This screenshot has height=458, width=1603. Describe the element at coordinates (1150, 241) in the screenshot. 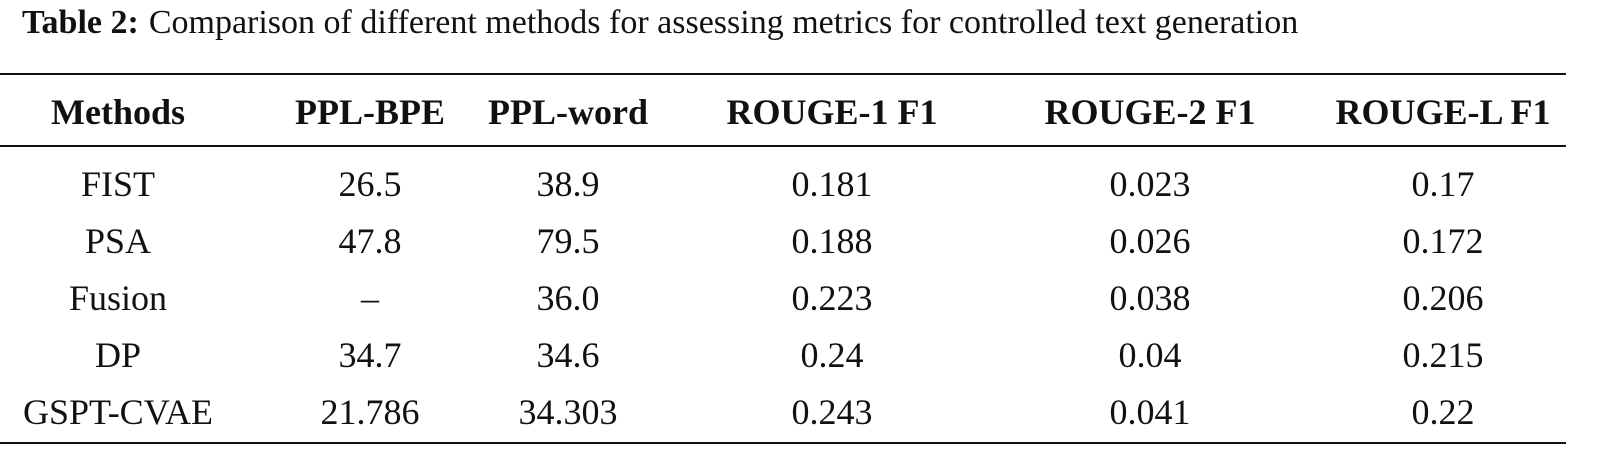

I see `value-cell: 0.026` at that location.